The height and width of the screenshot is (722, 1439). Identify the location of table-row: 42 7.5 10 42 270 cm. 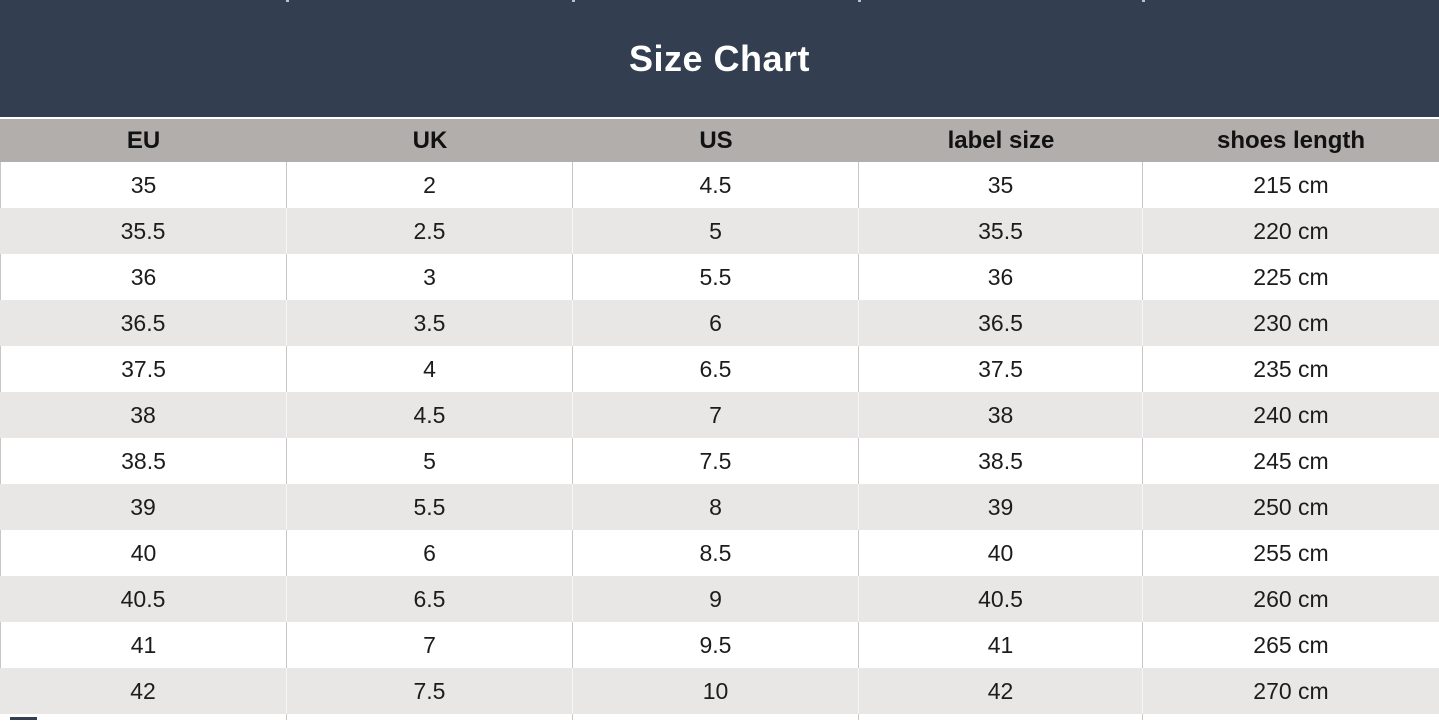
(719, 691).